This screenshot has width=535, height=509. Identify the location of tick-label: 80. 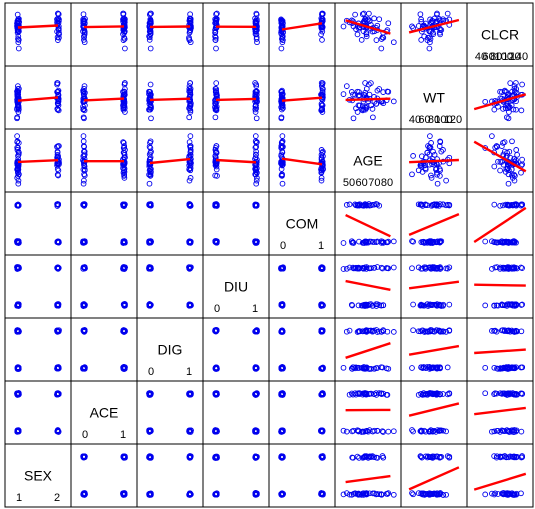
(387, 183).